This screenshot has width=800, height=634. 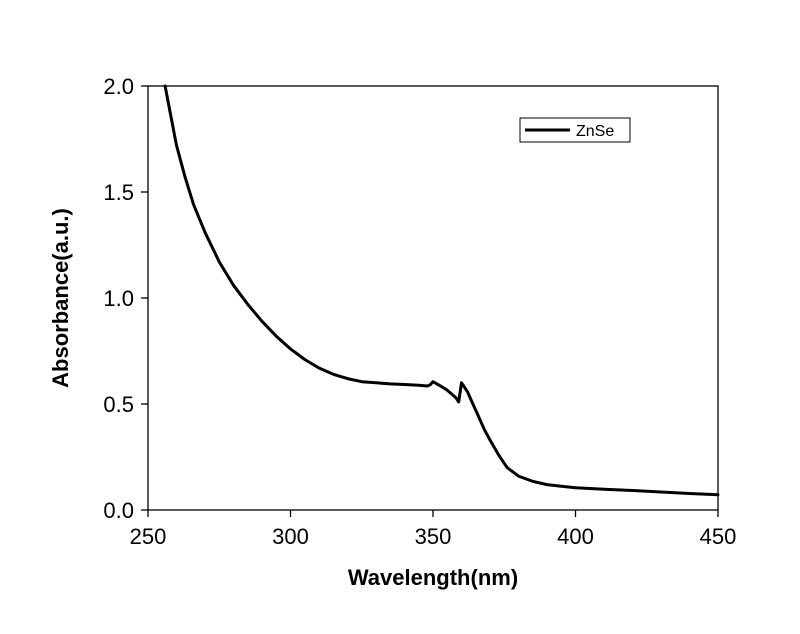 I want to click on y-tick-label-1: 1.0, so click(x=118, y=298).